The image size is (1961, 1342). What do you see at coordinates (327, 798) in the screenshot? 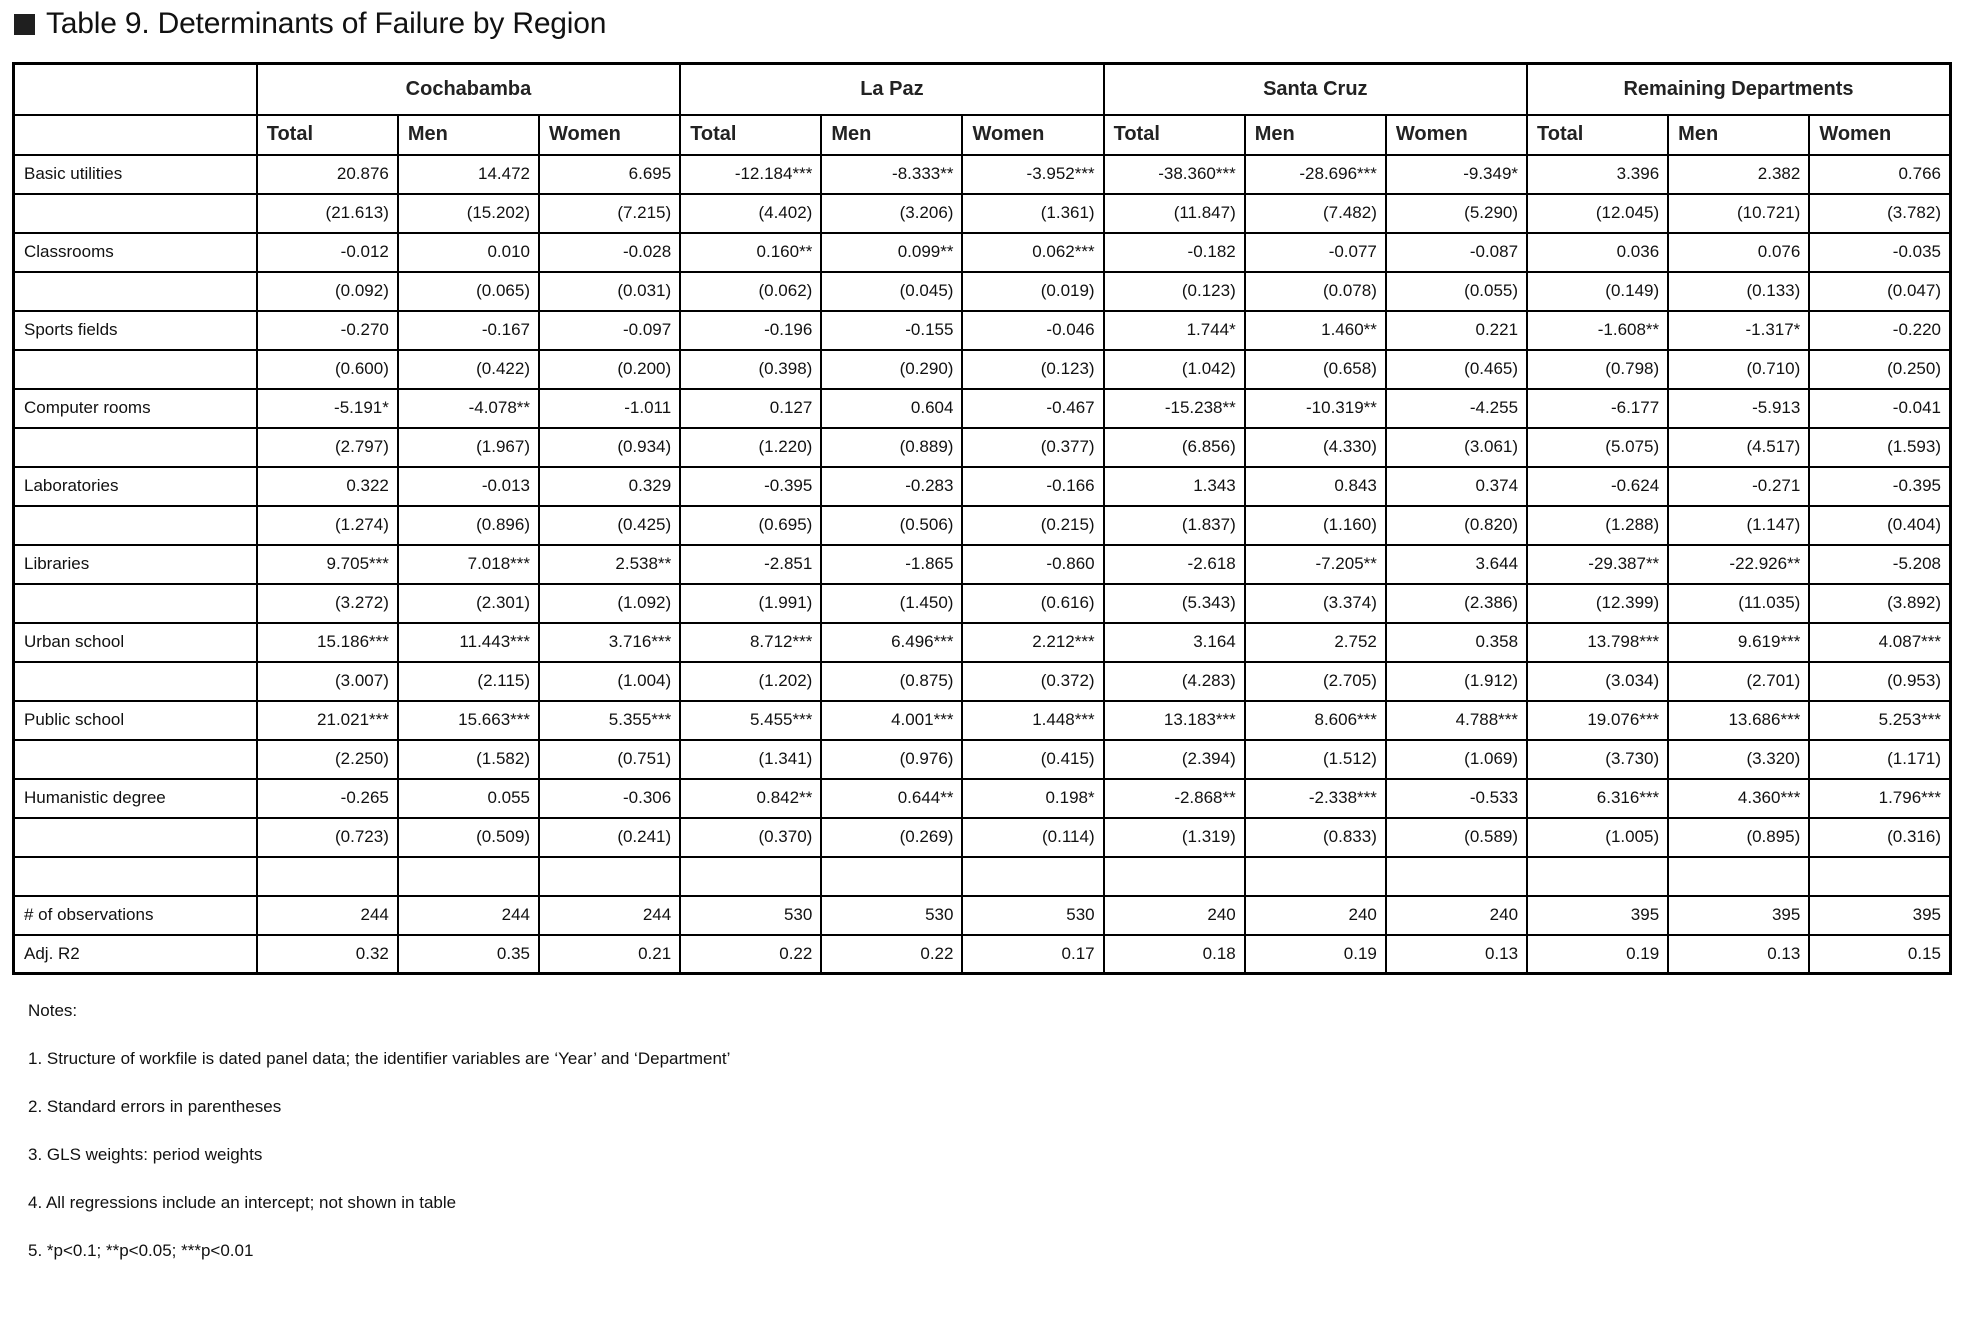
I see `value-cell: -0.265` at bounding box center [327, 798].